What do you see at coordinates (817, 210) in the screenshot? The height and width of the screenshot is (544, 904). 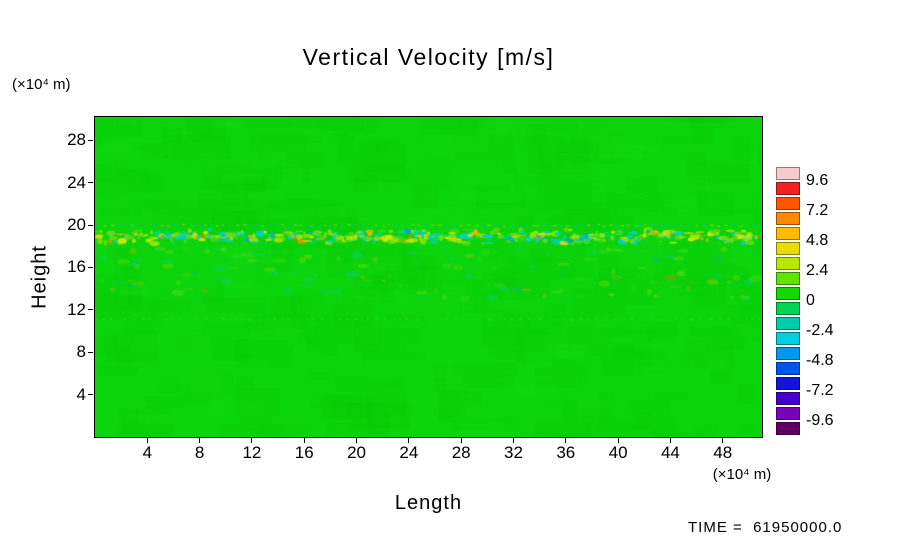 I see `colorbar-tick-label: 7.2` at bounding box center [817, 210].